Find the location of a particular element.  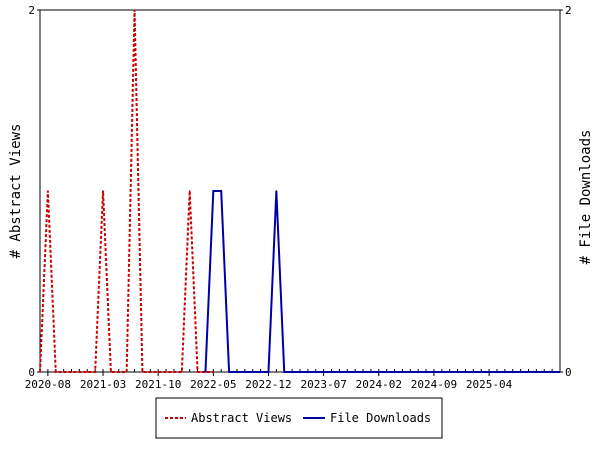

x-tick-label: 2023-07 is located at coordinates (323, 384).